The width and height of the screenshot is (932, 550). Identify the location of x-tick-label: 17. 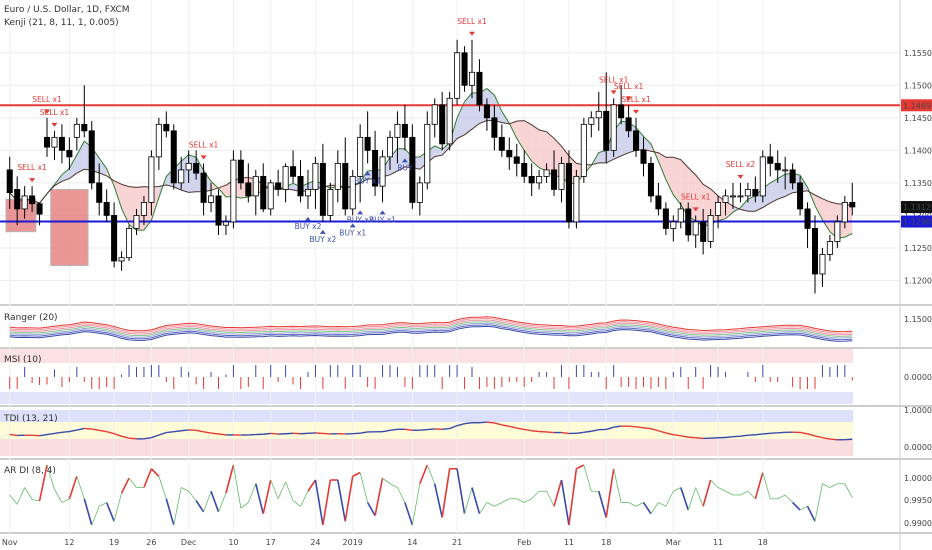
(271, 542).